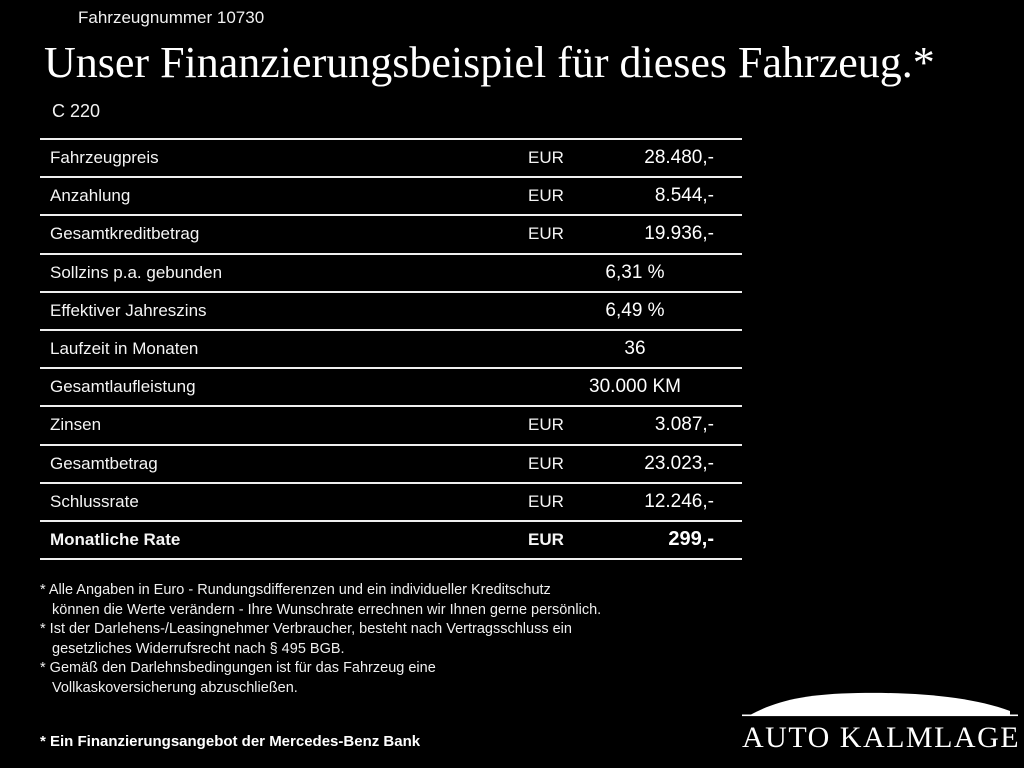 The width and height of the screenshot is (1024, 768). What do you see at coordinates (679, 463) in the screenshot?
I see `row-amount: 23.023,-` at bounding box center [679, 463].